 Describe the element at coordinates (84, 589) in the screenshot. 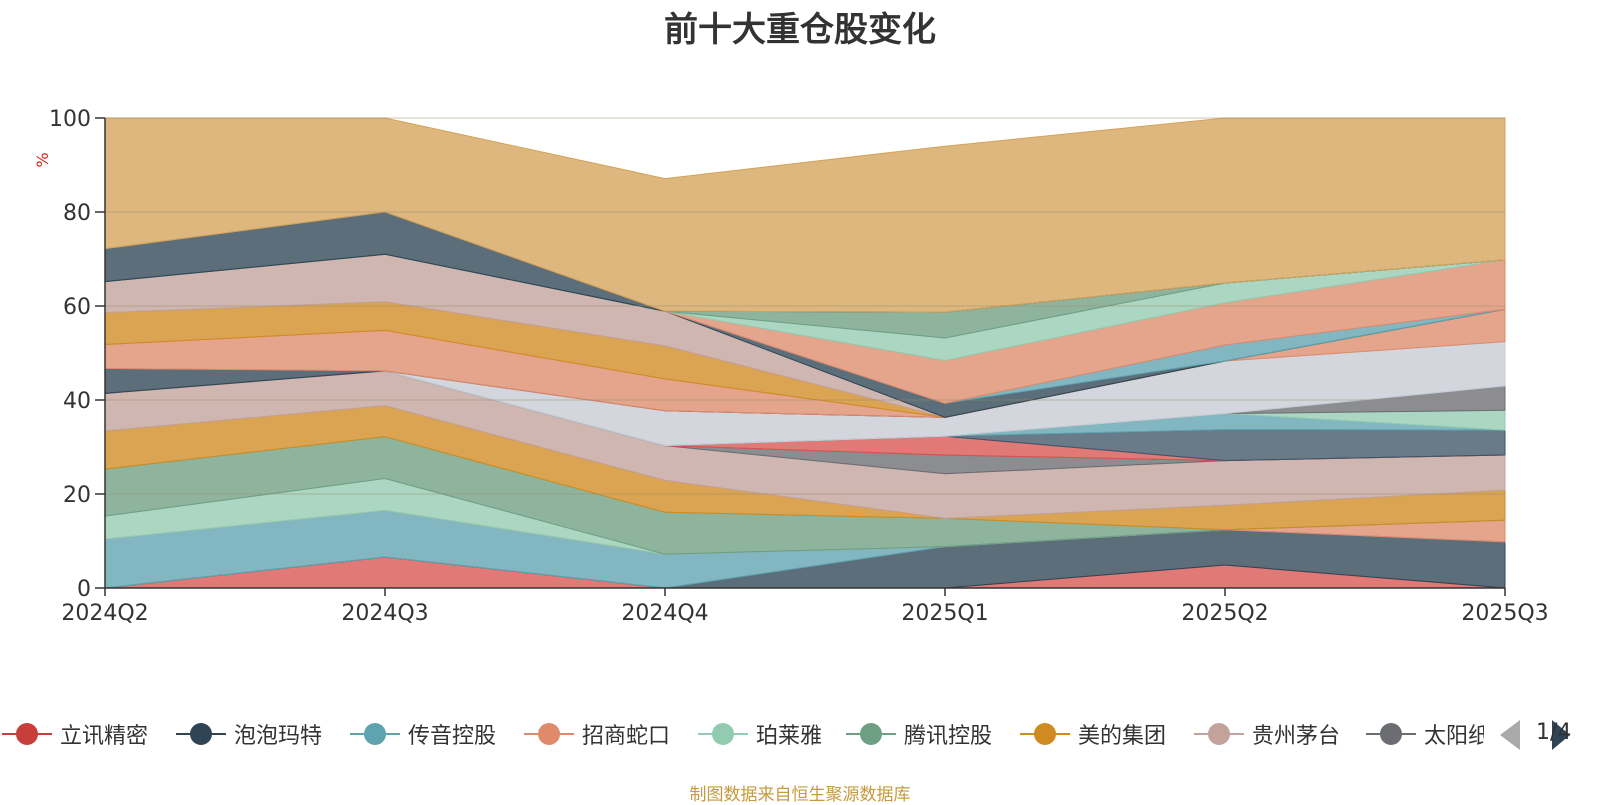

I see `y-tick-label: 0` at that location.